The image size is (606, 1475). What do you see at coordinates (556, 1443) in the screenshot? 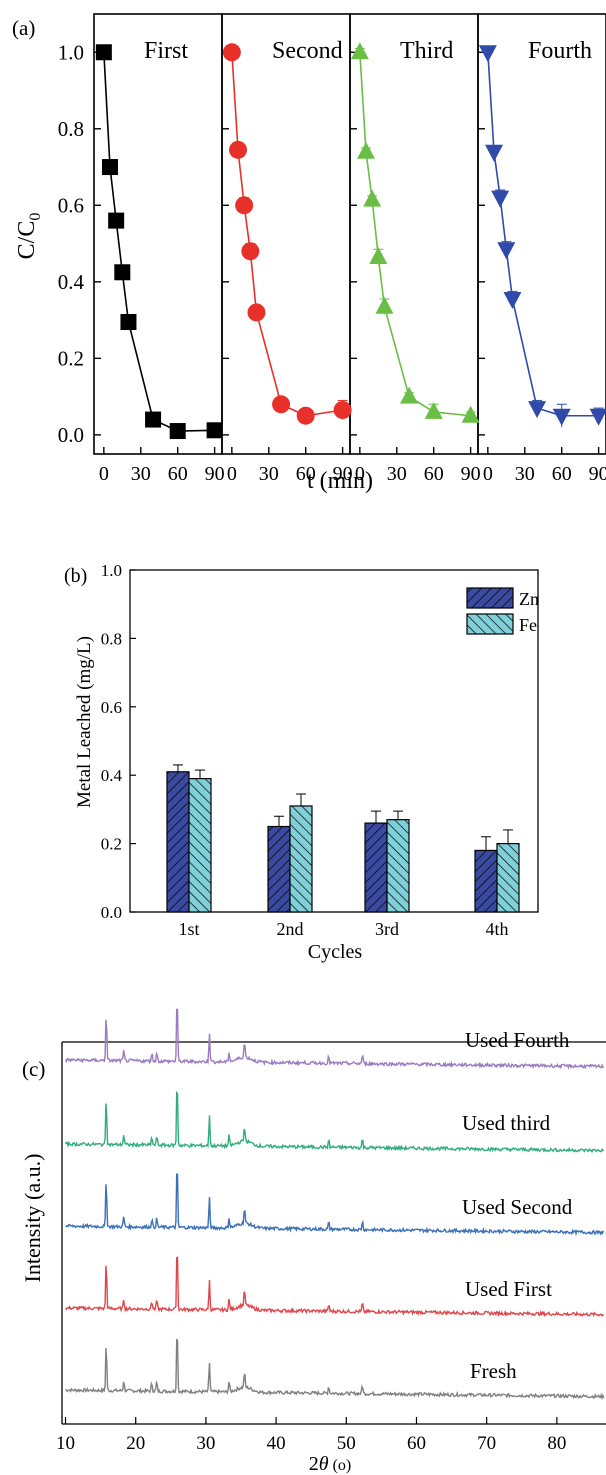
I see `x-tick-label: 80` at bounding box center [556, 1443].